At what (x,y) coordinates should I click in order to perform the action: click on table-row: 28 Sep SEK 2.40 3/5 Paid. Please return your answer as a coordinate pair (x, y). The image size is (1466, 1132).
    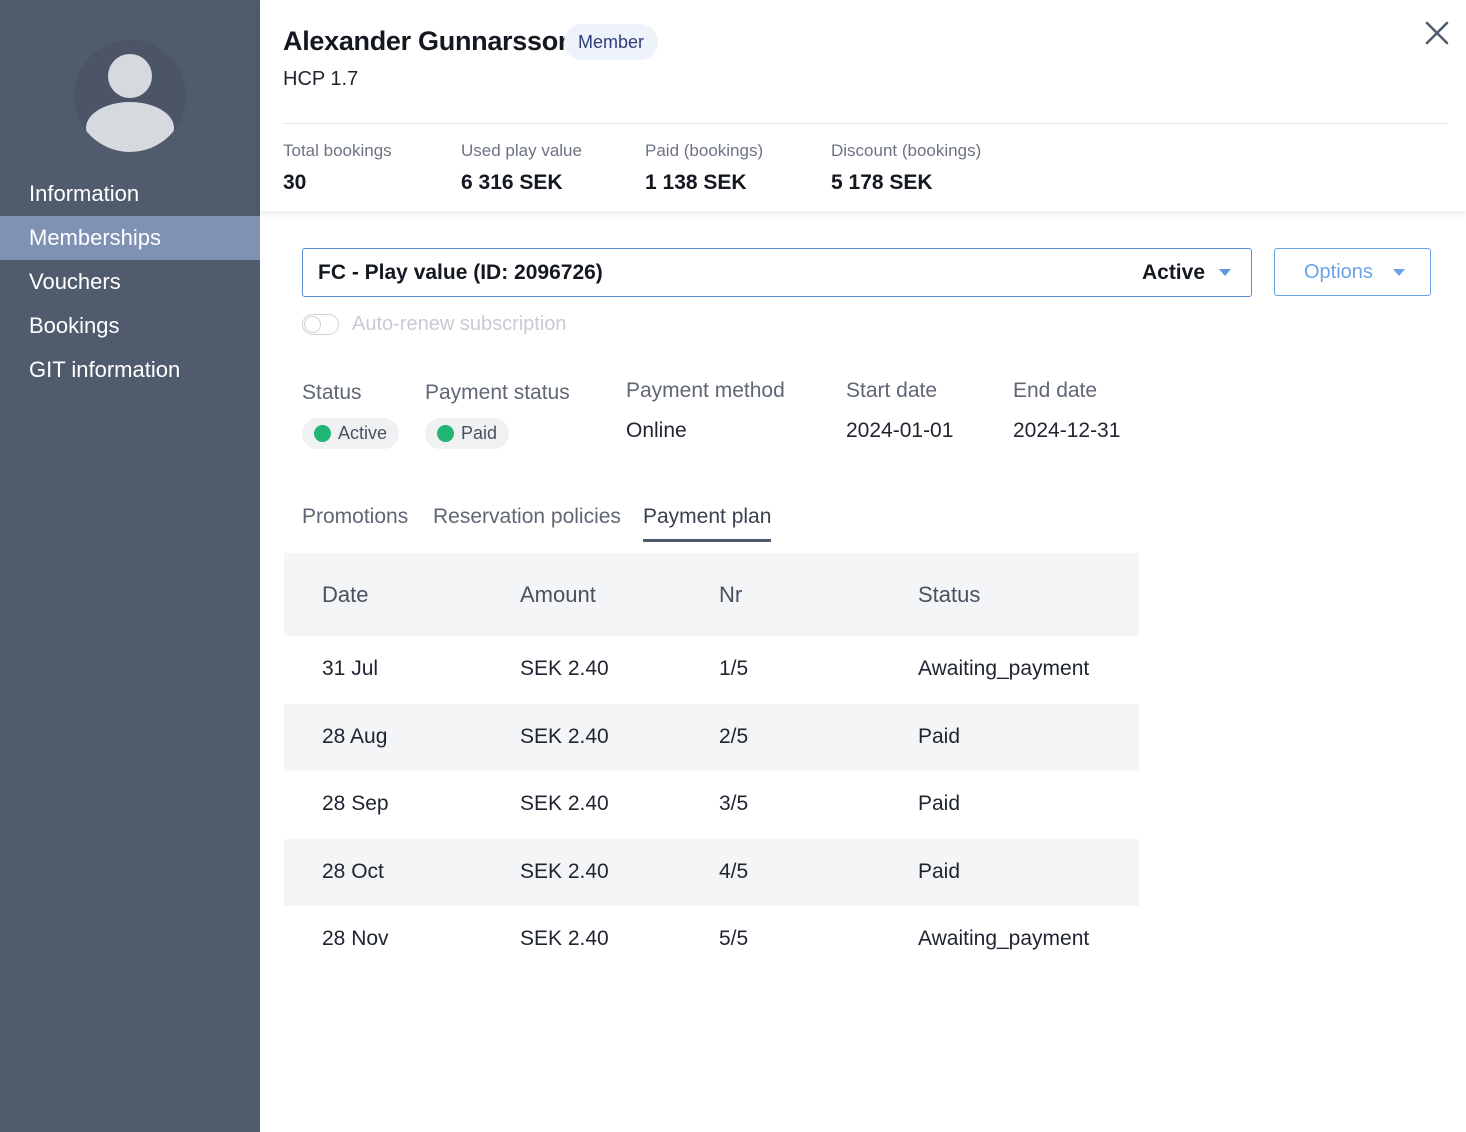
    Looking at the image, I should click on (711, 805).